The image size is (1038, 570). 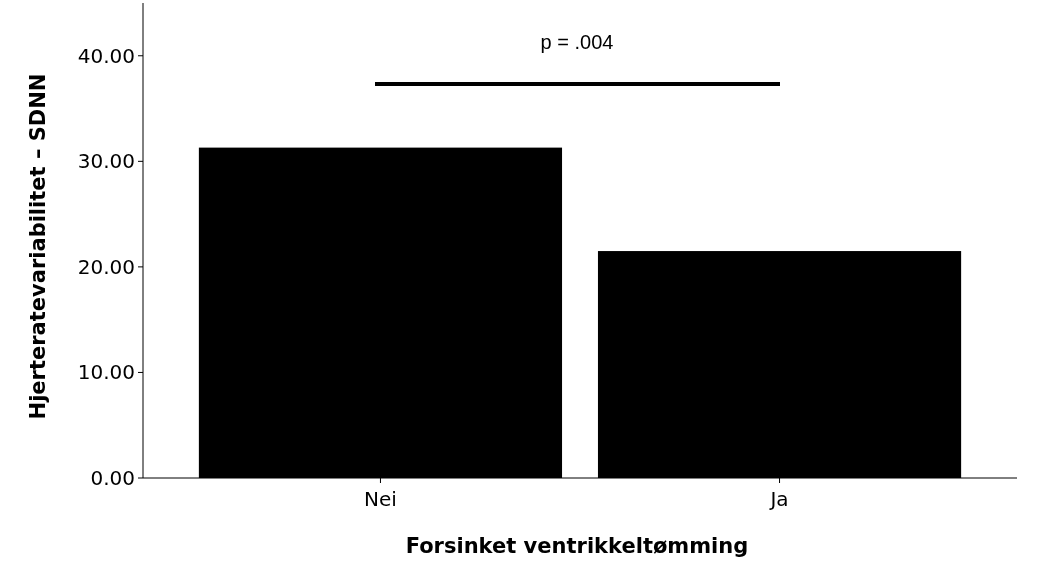 What do you see at coordinates (38, 246) in the screenshot?
I see `y-axis-title: Hjerteratevariabilitet – SDNN` at bounding box center [38, 246].